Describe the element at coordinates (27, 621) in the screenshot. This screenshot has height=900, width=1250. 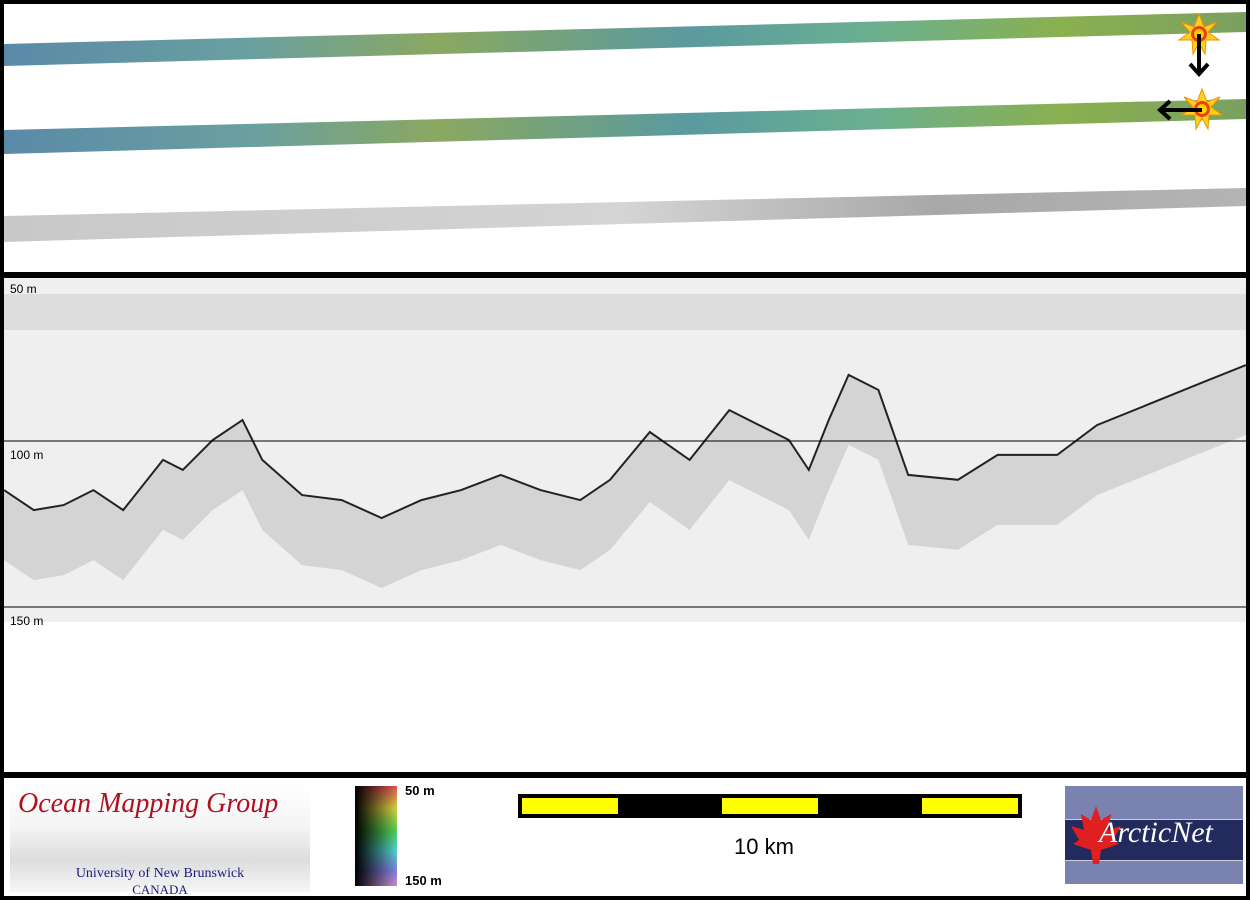
I see `depth-label-150: 150 m` at that location.